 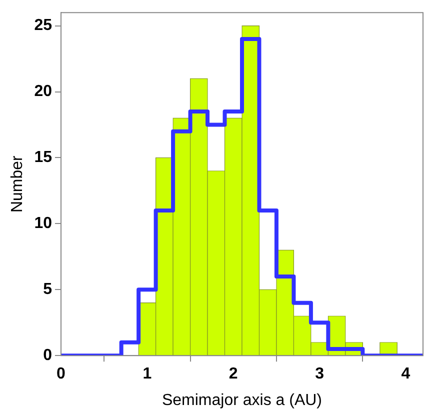 I want to click on x-axis-title: Semimajor axis a (AU), so click(x=242, y=400).